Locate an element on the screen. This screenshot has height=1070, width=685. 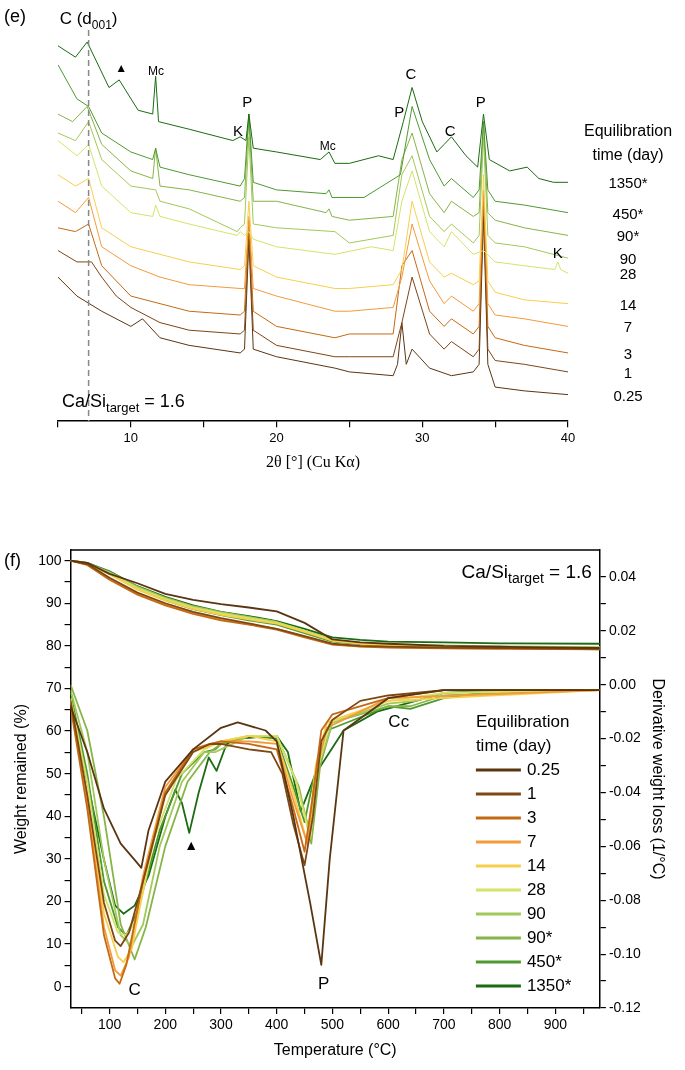
y-tick-label: 70 is located at coordinates (53, 687).